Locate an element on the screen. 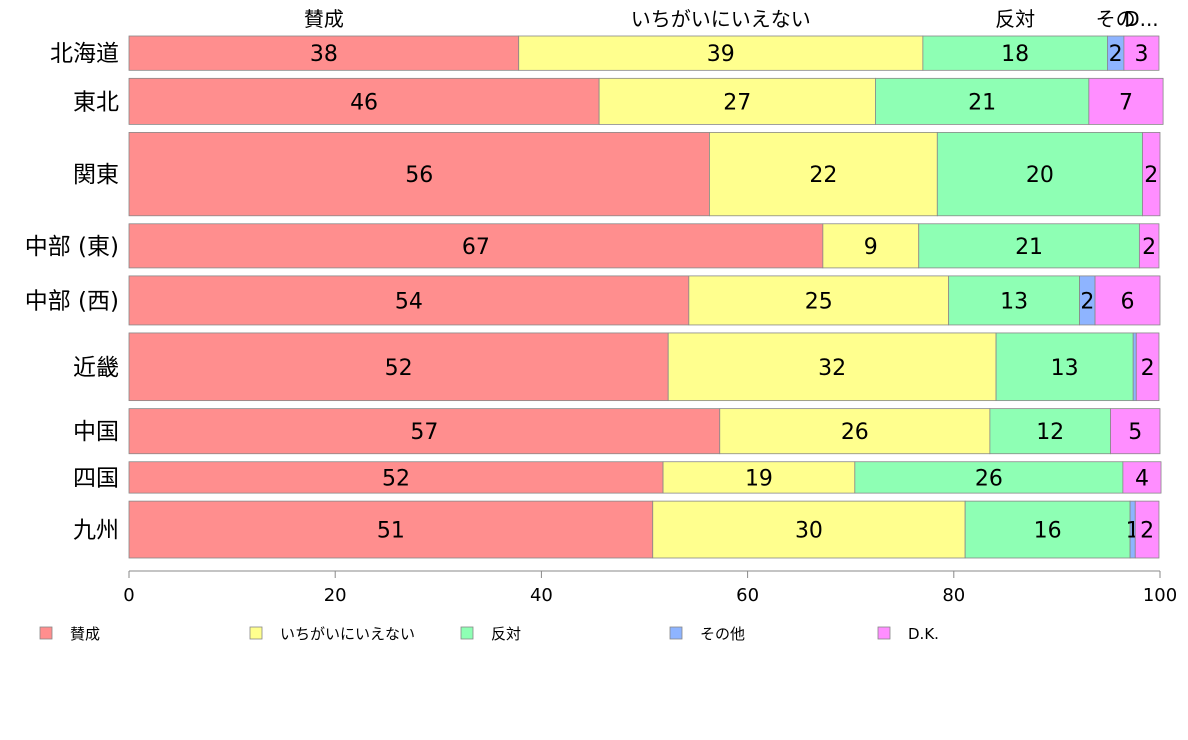 This screenshot has width=1188, height=740. data-label: 67 is located at coordinates (476, 247).